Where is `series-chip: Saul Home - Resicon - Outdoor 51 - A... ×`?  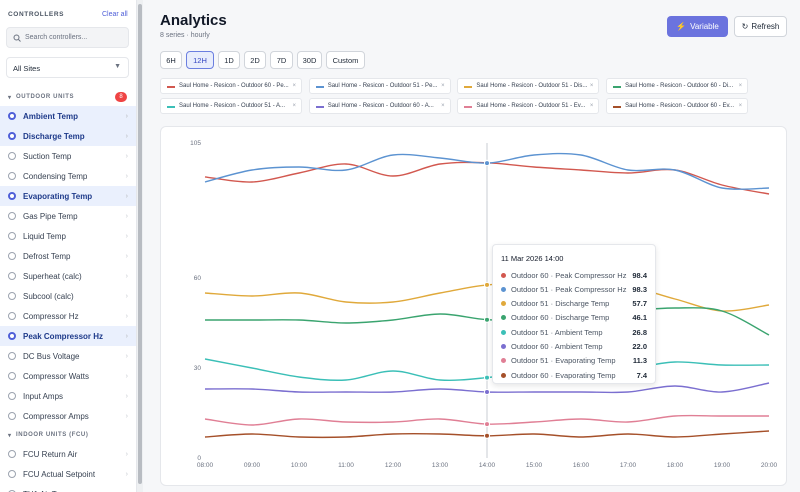 series-chip: Saul Home - Resicon - Outdoor 51 - A... × is located at coordinates (231, 106).